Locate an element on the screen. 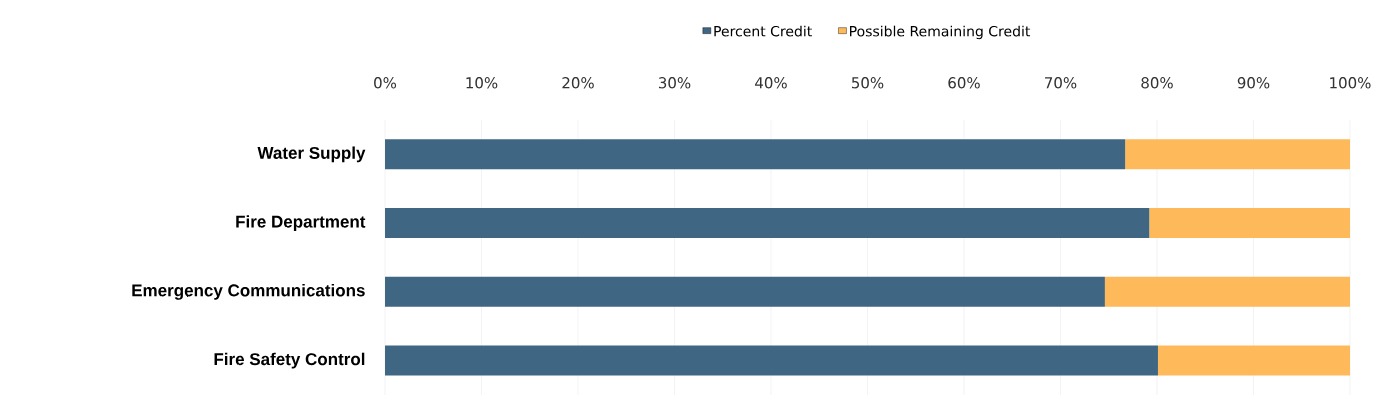 The image size is (1395, 409). x-tick-label: 30% is located at coordinates (674, 83).